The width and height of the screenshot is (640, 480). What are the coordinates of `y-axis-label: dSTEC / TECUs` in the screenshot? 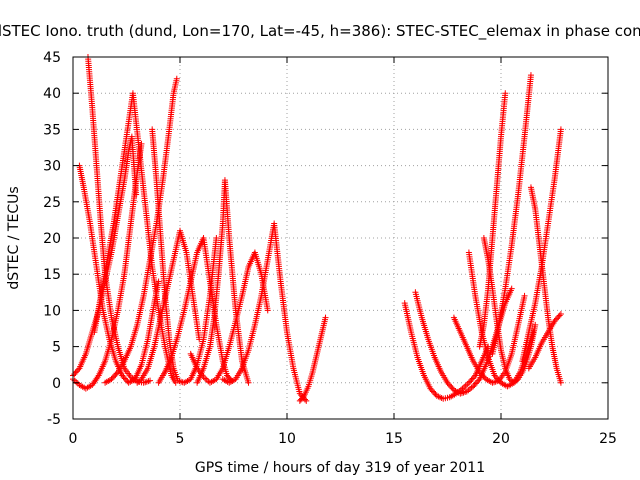 It's located at (14, 237).